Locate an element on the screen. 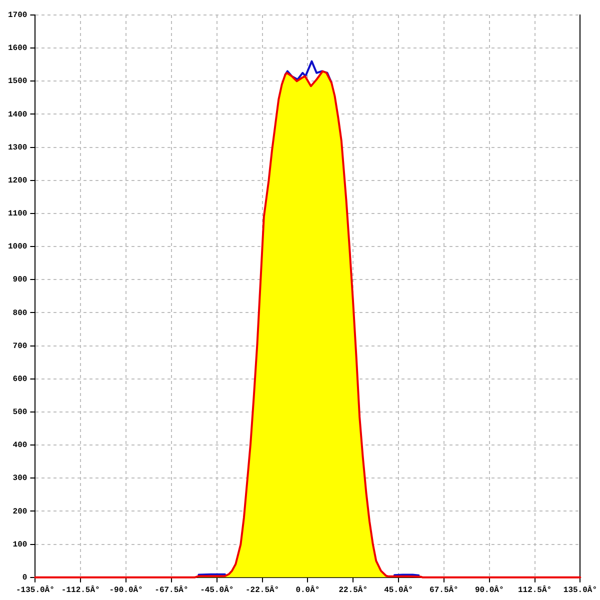 The image size is (600, 600). y-tick-label: 1500 is located at coordinates (18, 81).